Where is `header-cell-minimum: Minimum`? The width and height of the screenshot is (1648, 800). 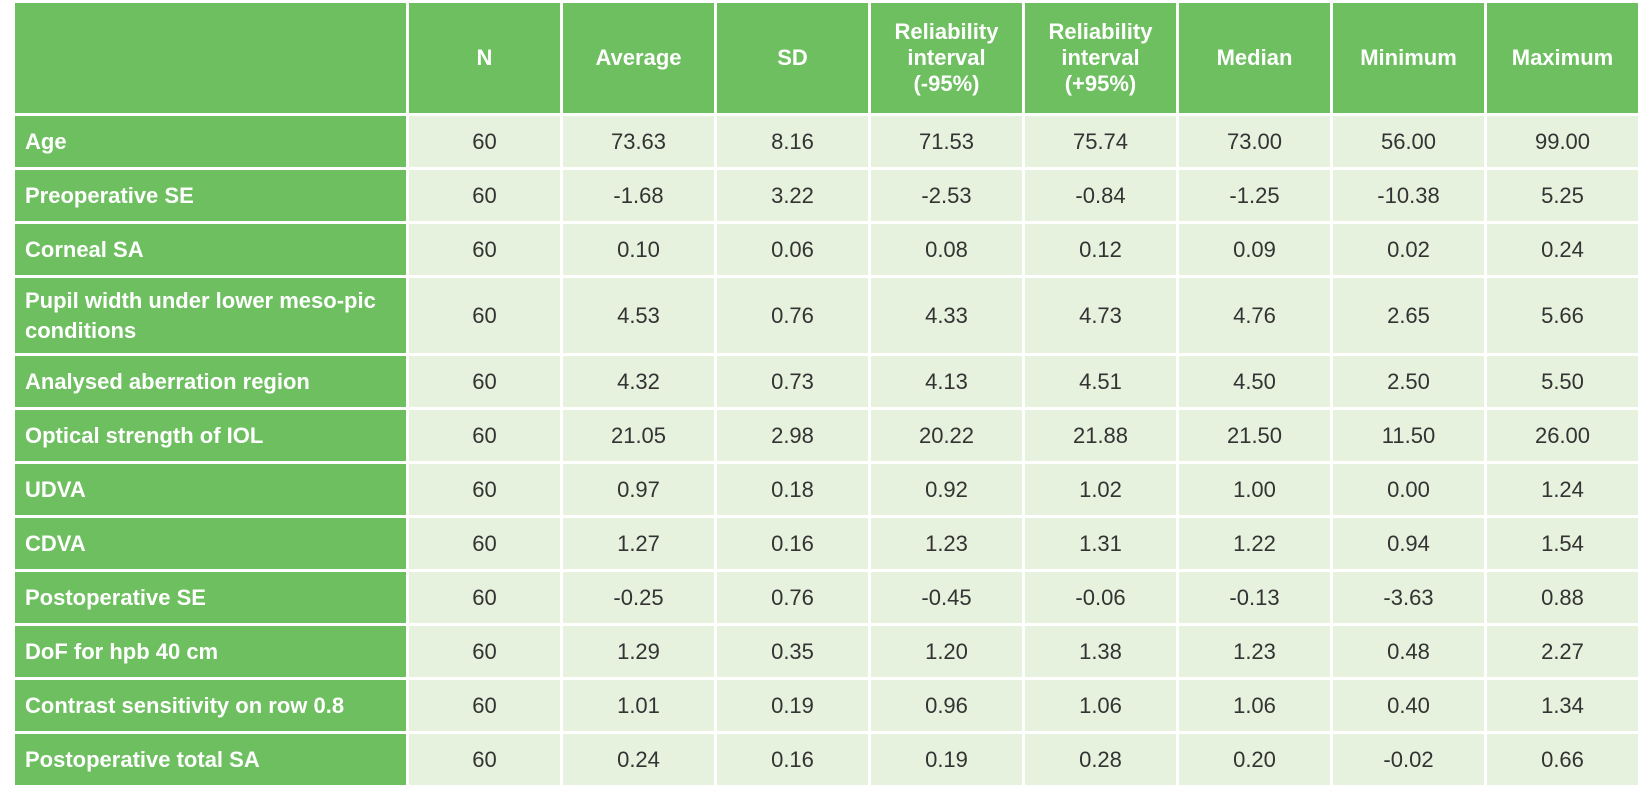 header-cell-minimum: Minimum is located at coordinates (1408, 58).